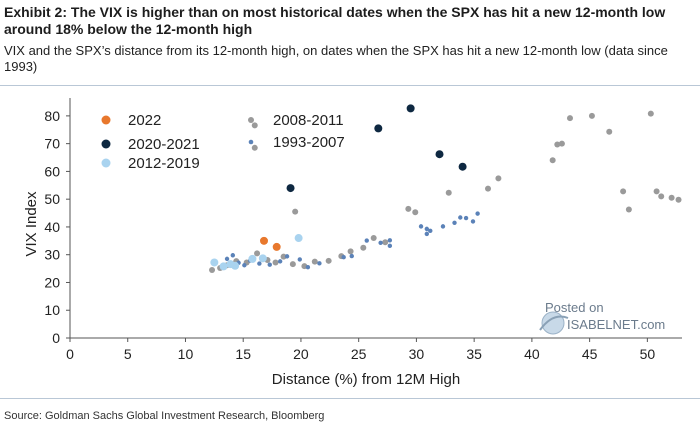 The image size is (700, 430). What do you see at coordinates (52, 255) in the screenshot?
I see `y-tick-label: 30` at bounding box center [52, 255].